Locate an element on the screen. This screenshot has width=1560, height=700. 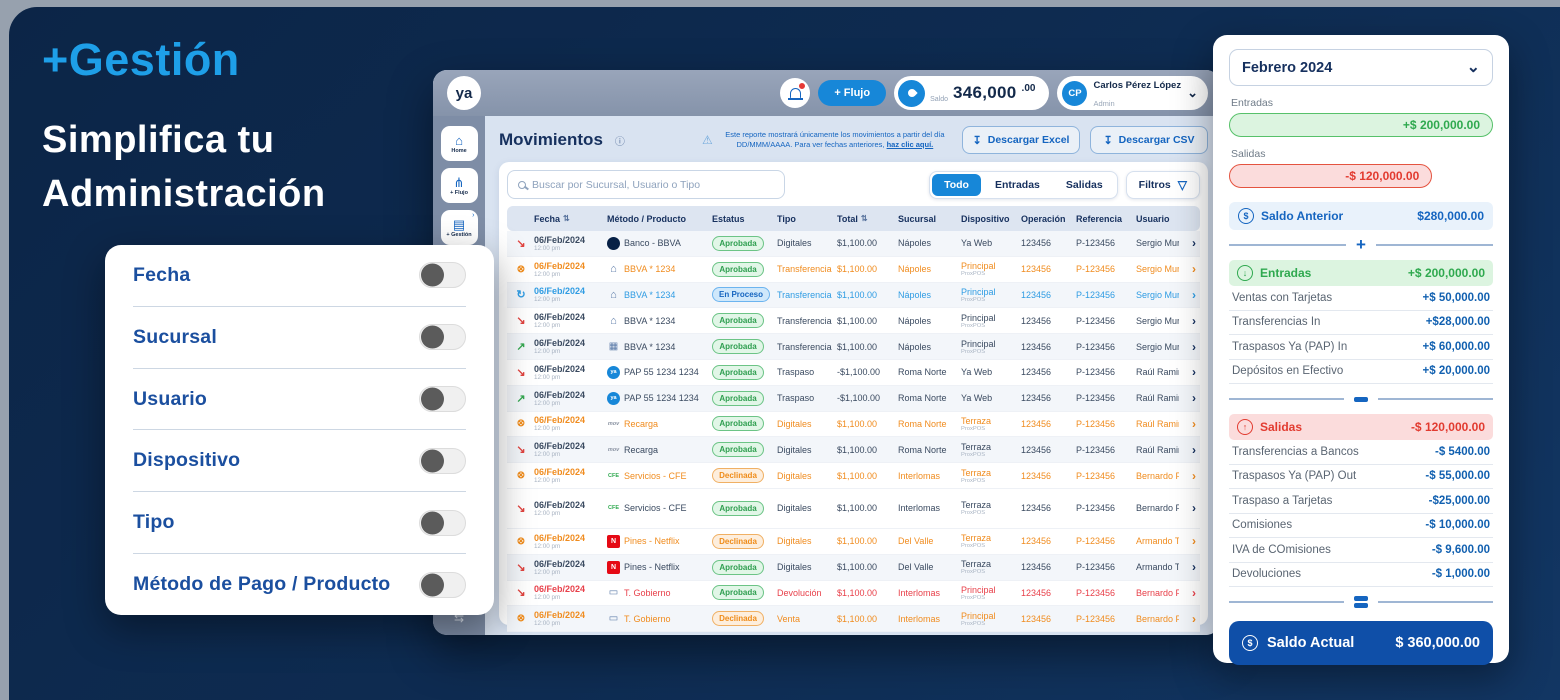
search-input: Buscar por Sucursal, Usuario o Tipo is located at coordinates (646, 184).